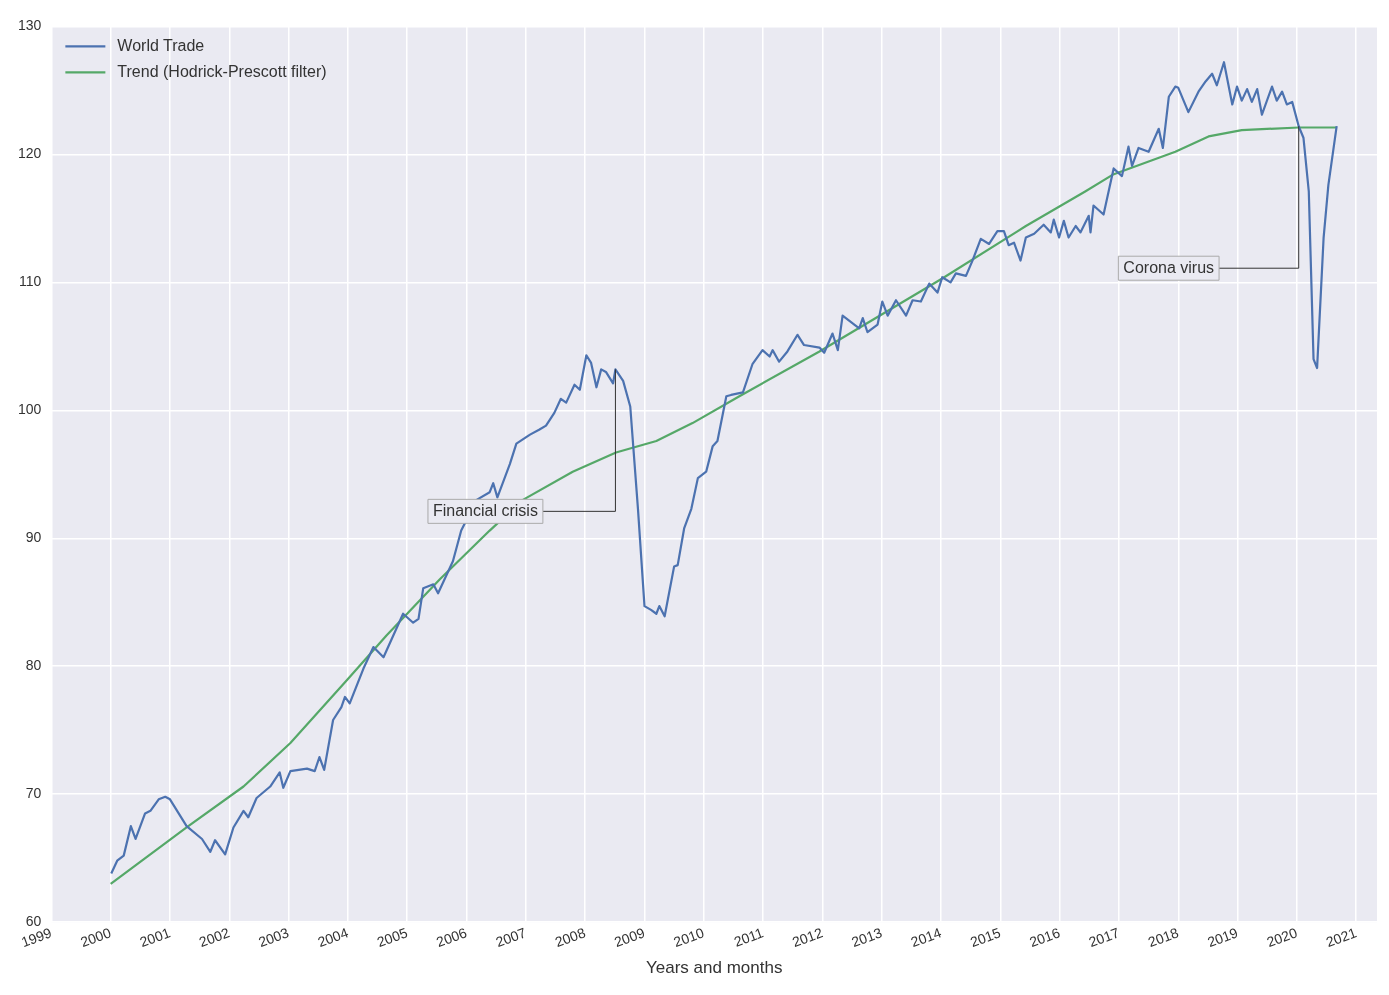 The image size is (1389, 995). What do you see at coordinates (30, 409) in the screenshot?
I see `y-tick-label: 100` at bounding box center [30, 409].